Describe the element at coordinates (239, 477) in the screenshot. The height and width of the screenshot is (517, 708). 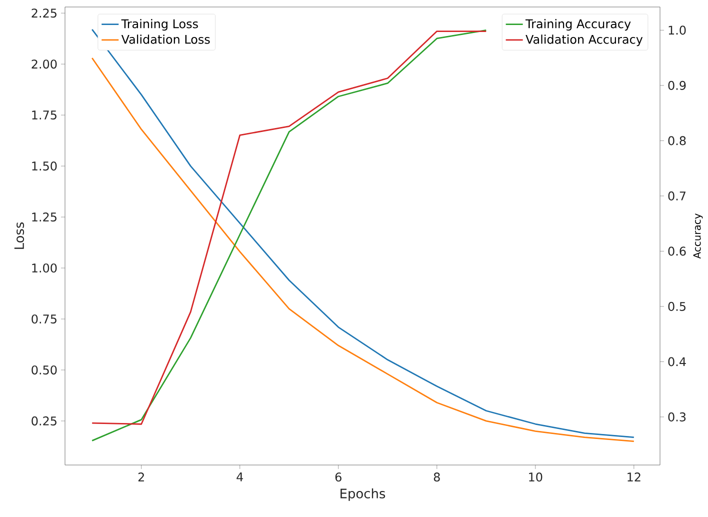
I see `x-tick-label: 4` at that location.